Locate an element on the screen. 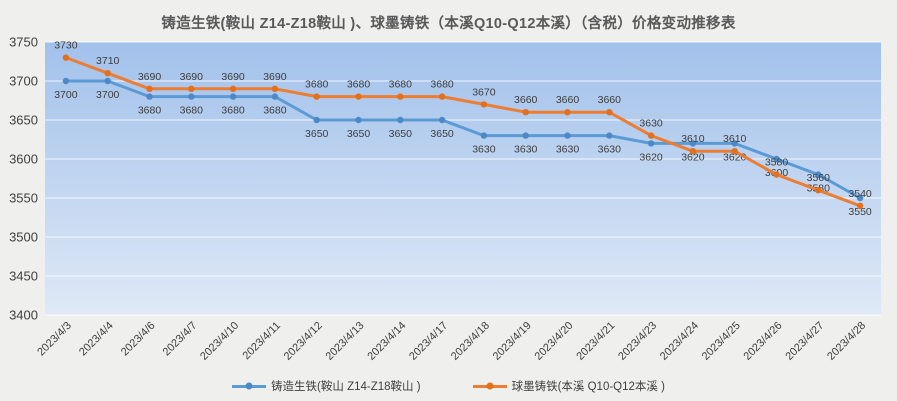 This screenshot has width=897, height=401. data-label: 3730 is located at coordinates (66, 46).